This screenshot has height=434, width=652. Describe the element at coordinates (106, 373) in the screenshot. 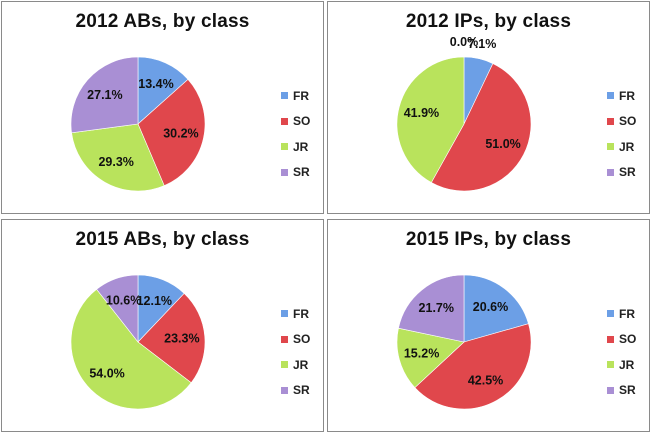

I see `data-label-jr: 54.0%` at that location.